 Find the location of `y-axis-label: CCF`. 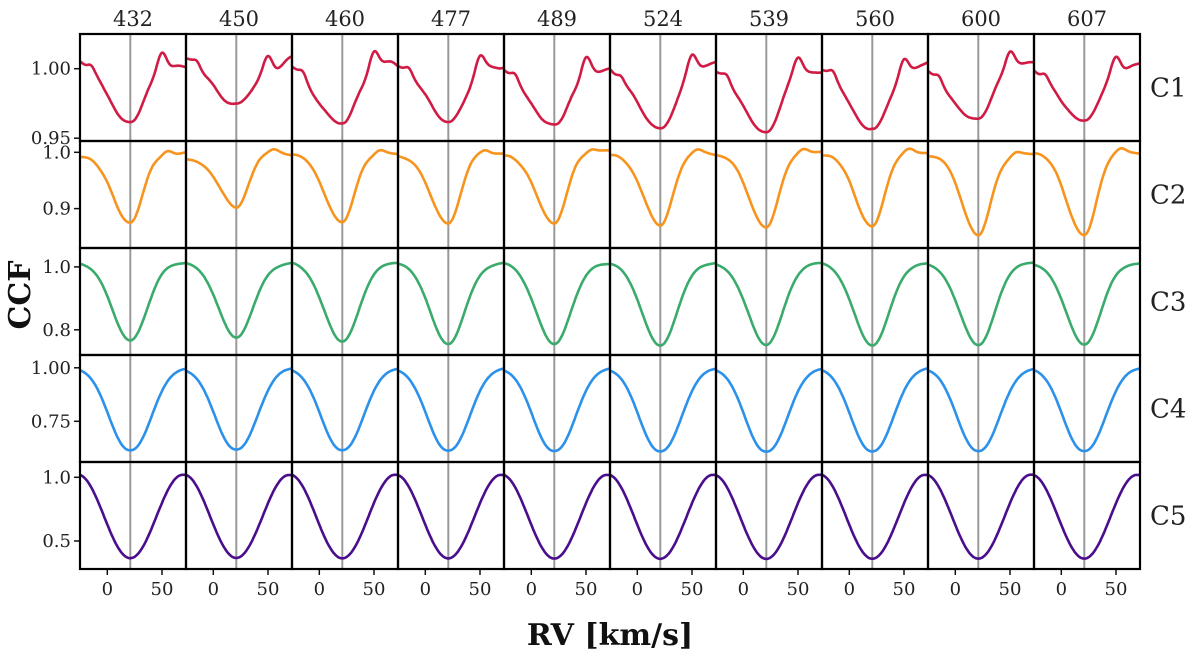

y-axis-label: CCF is located at coordinates (20, 294).